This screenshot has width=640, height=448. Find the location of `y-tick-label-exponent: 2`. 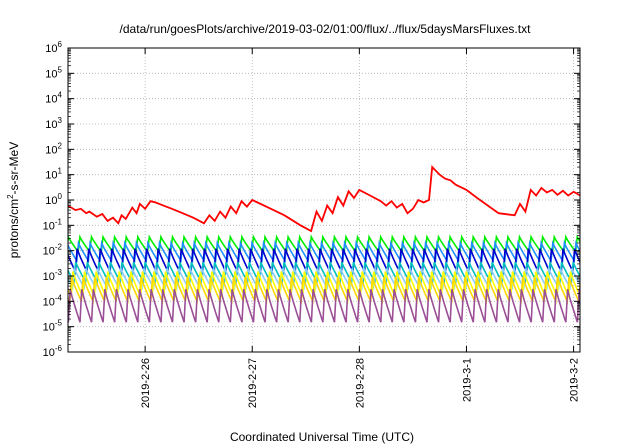

y-tick-label-exponent: 2 is located at coordinates (60, 145).